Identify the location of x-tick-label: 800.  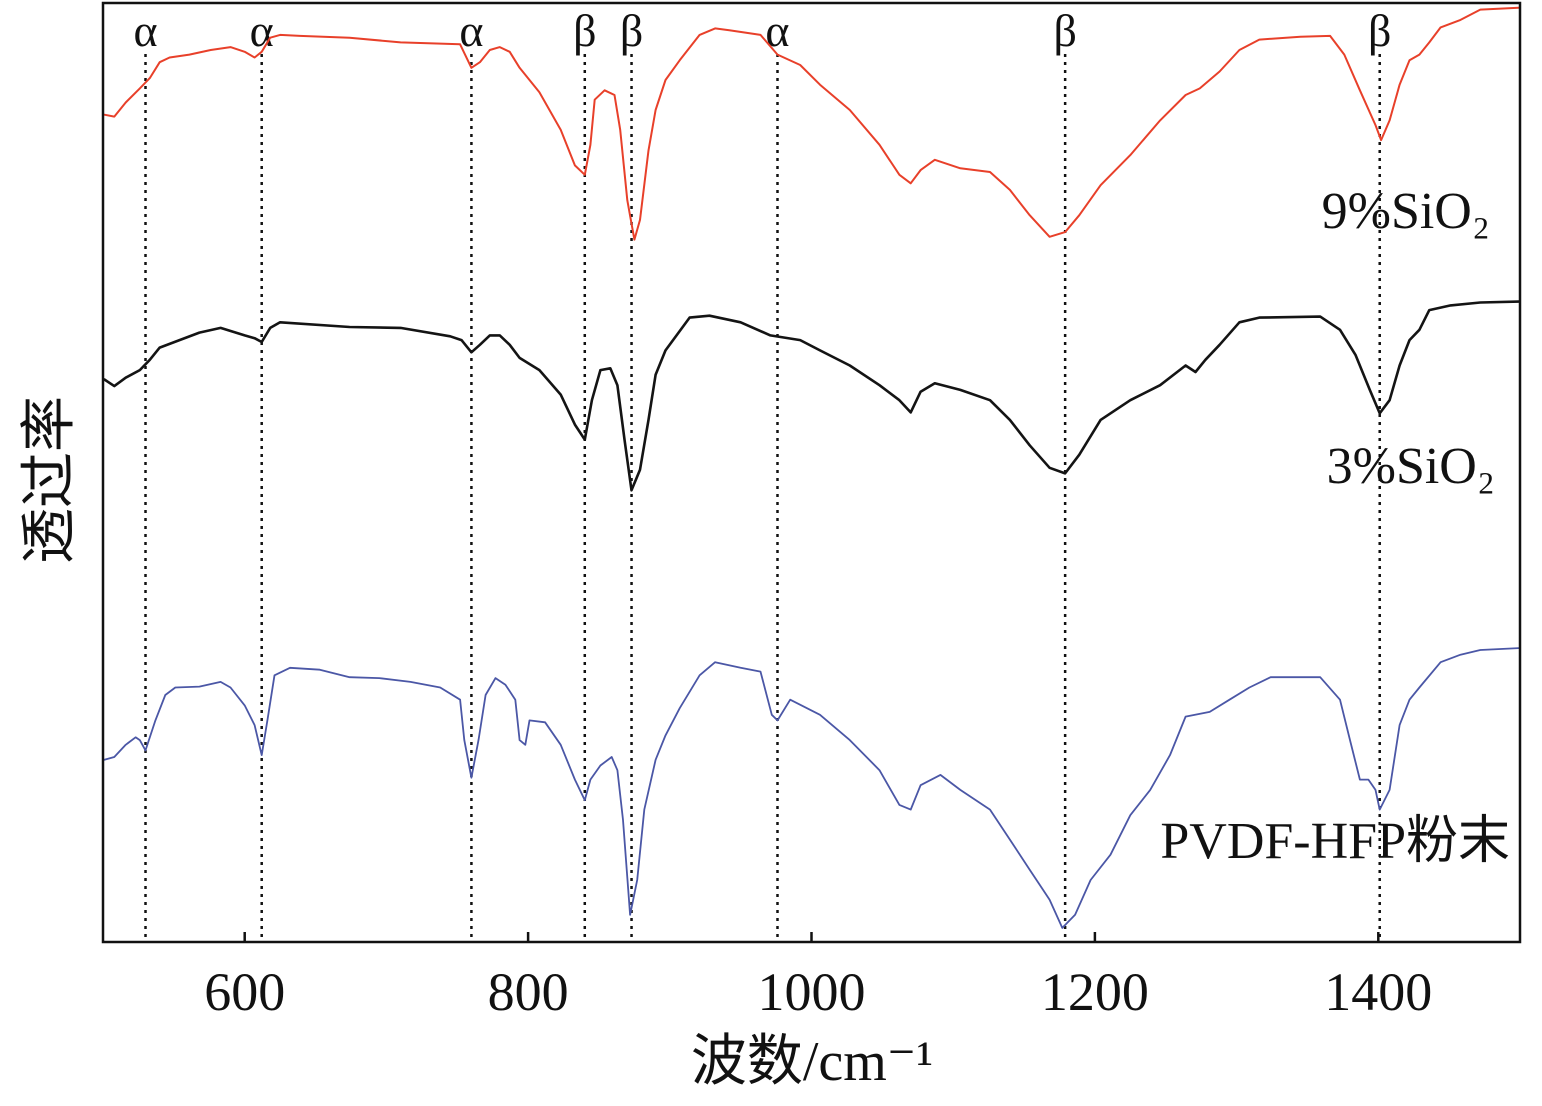
(528, 992).